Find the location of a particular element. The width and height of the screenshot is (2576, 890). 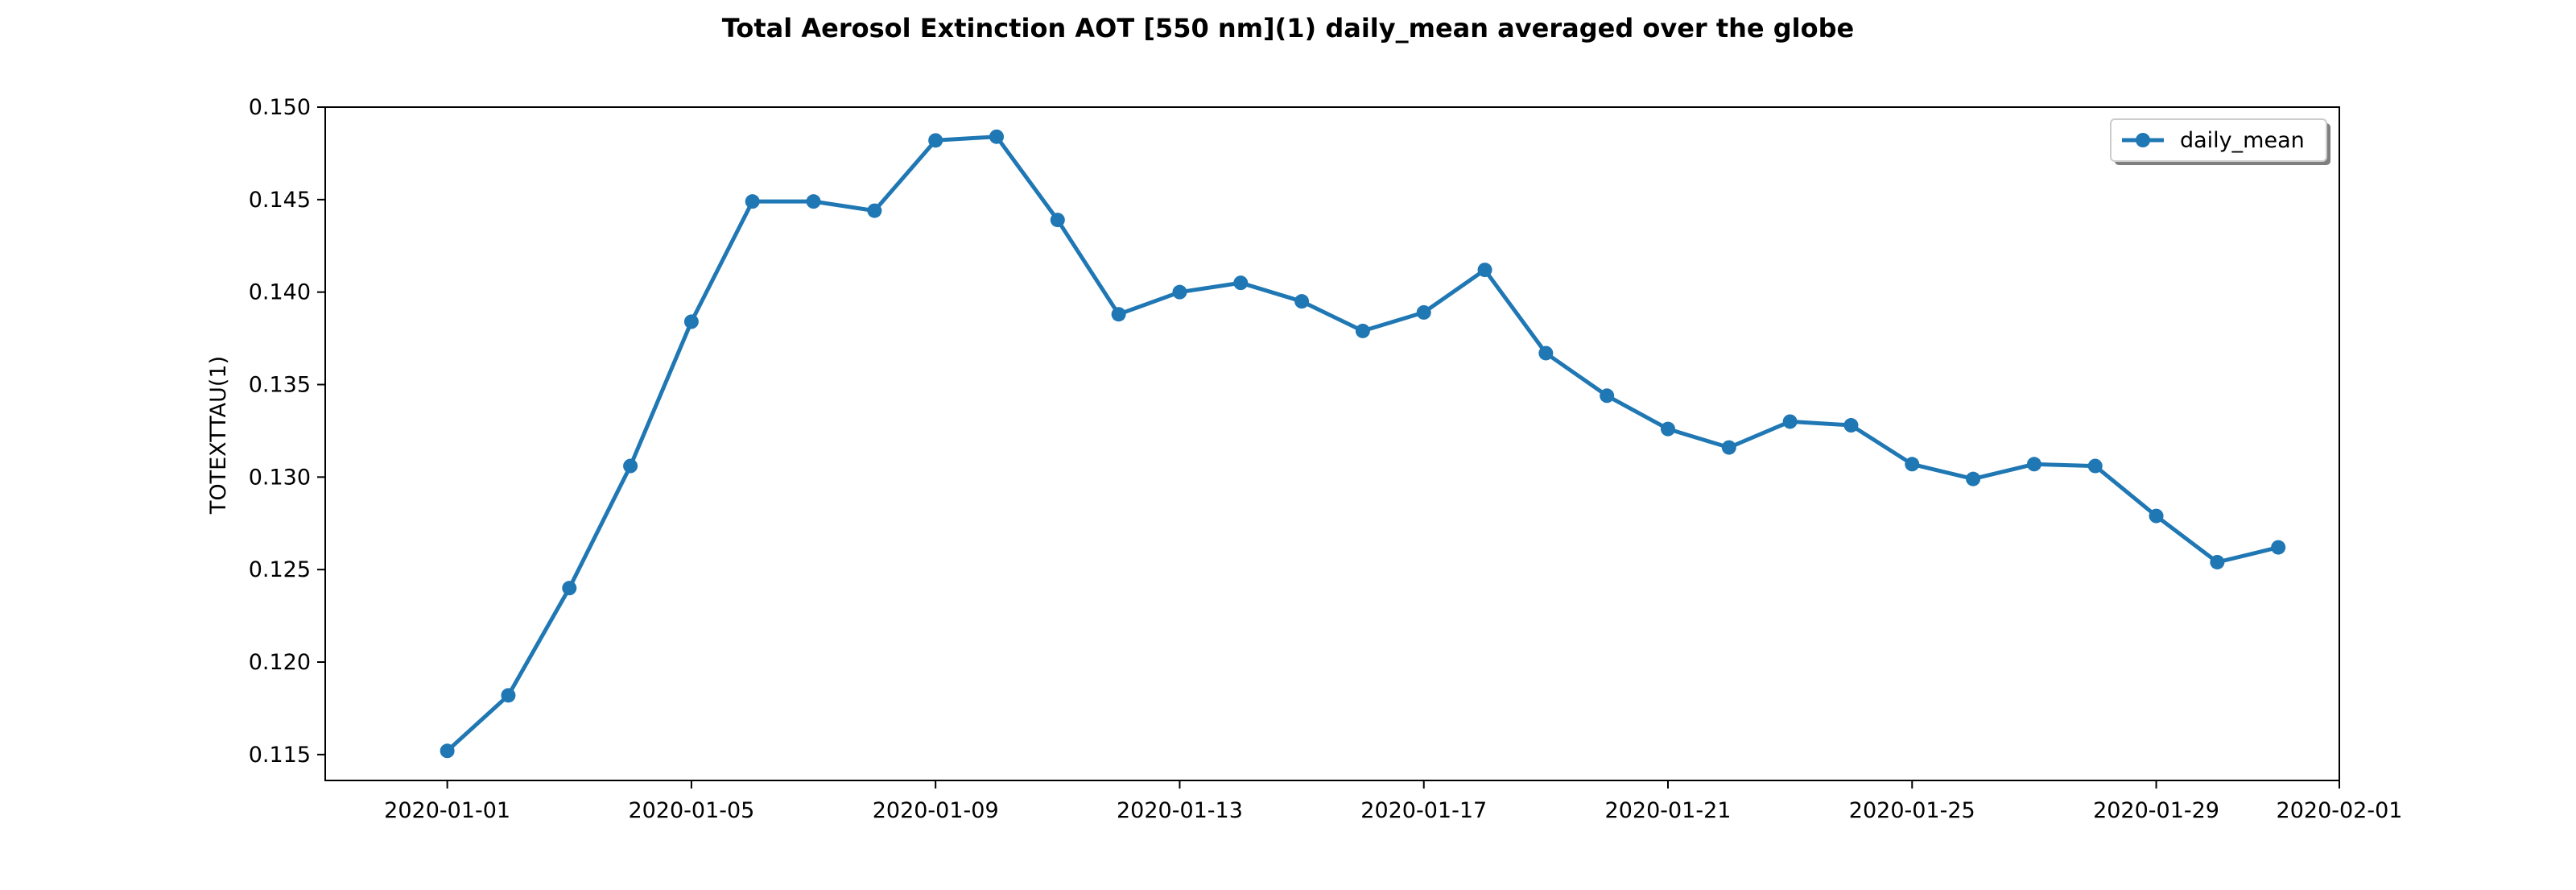

x-tick-label: 2020-01-25 is located at coordinates (1912, 810).